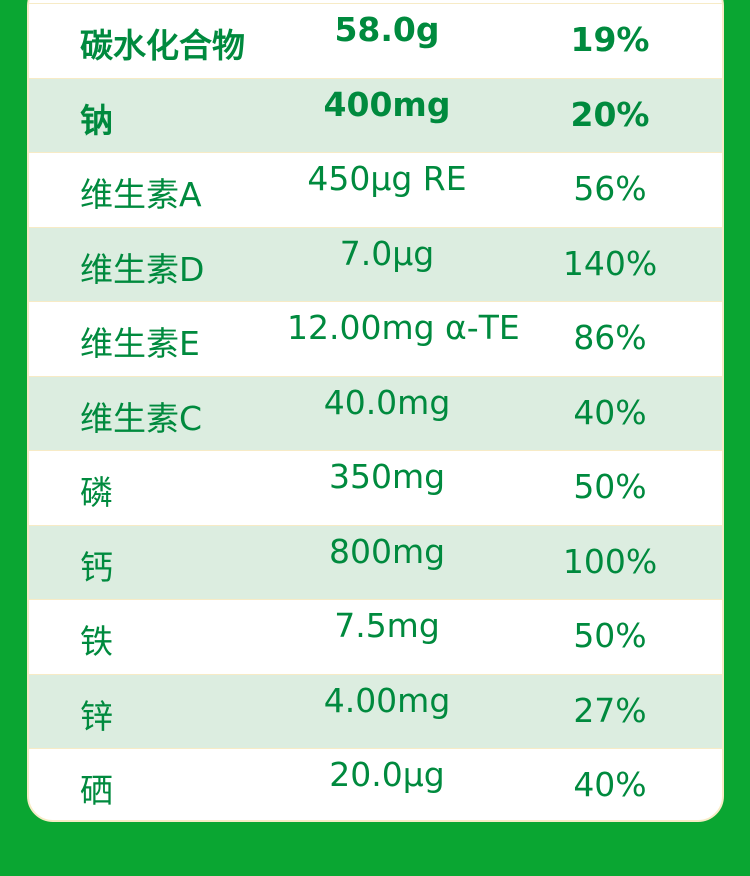 This screenshot has height=876, width=750. I want to click on table-row: 维生素C 40.0mg 40%, so click(375, 412).